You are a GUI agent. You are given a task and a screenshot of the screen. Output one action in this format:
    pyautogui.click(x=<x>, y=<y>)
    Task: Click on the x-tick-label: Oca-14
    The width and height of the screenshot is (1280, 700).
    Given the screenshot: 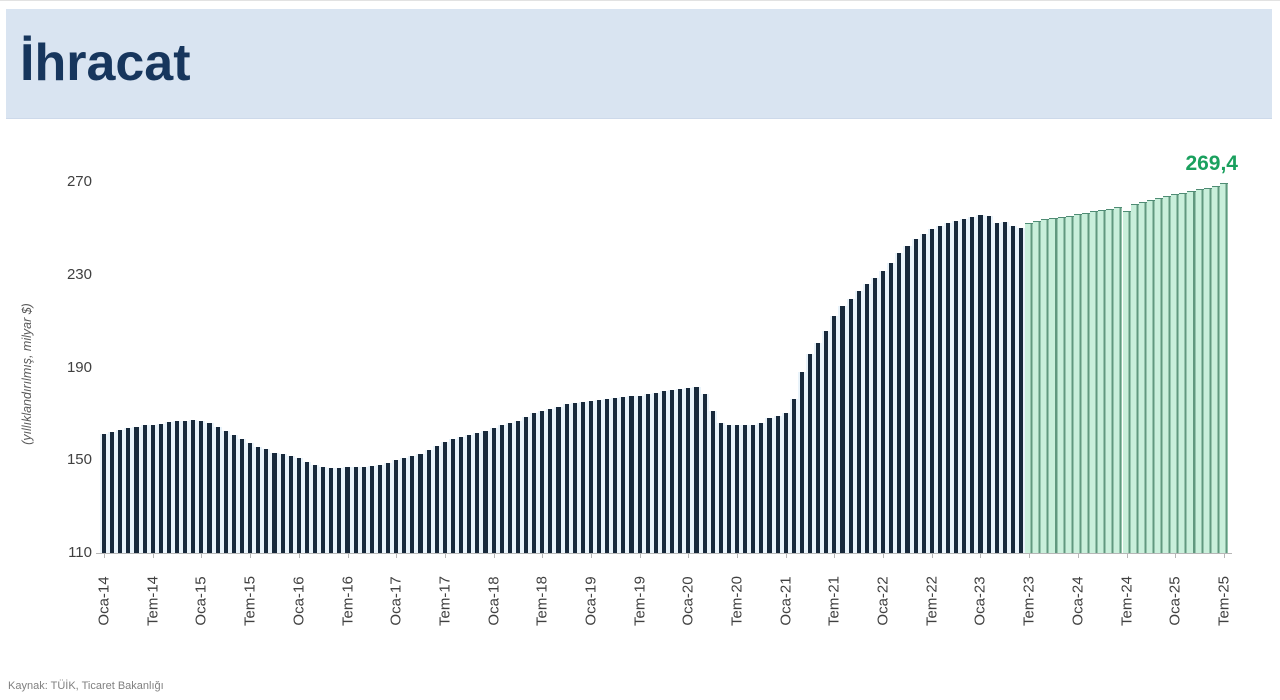 What is the action you would take?
    pyautogui.click(x=104, y=601)
    